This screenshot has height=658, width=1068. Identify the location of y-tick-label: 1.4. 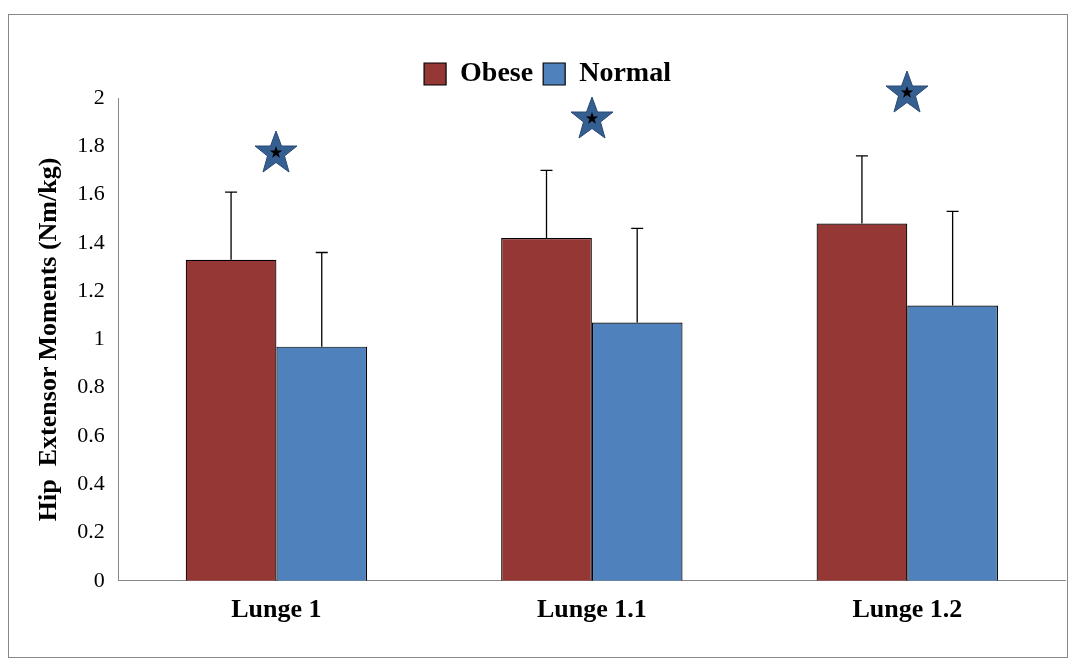
(91, 241).